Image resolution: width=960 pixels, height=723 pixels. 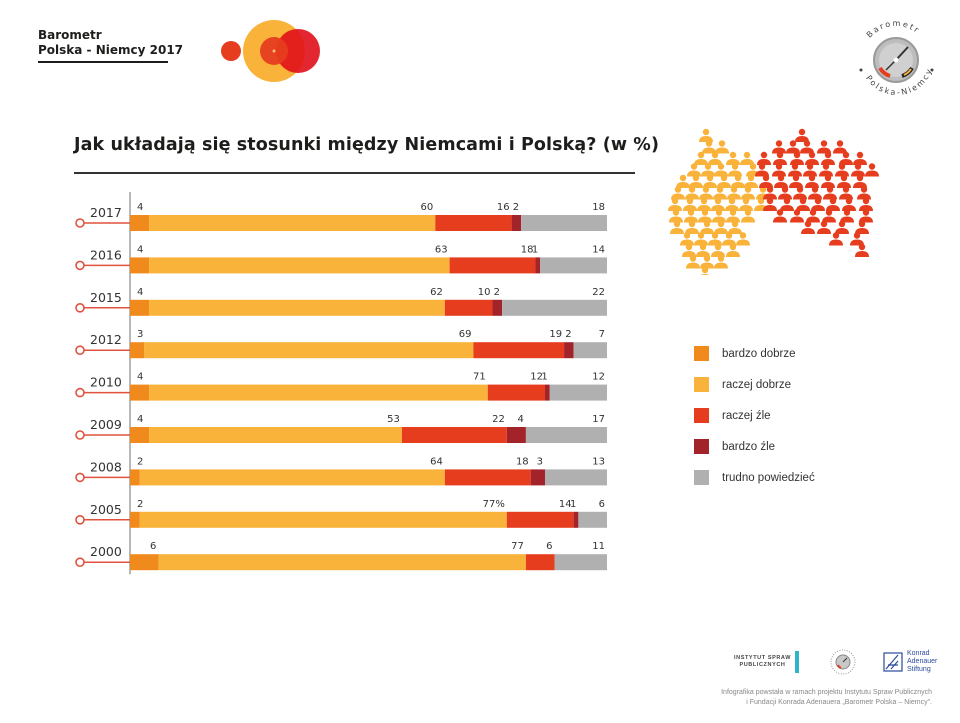 I want to click on value-label: 60, so click(x=427, y=207).